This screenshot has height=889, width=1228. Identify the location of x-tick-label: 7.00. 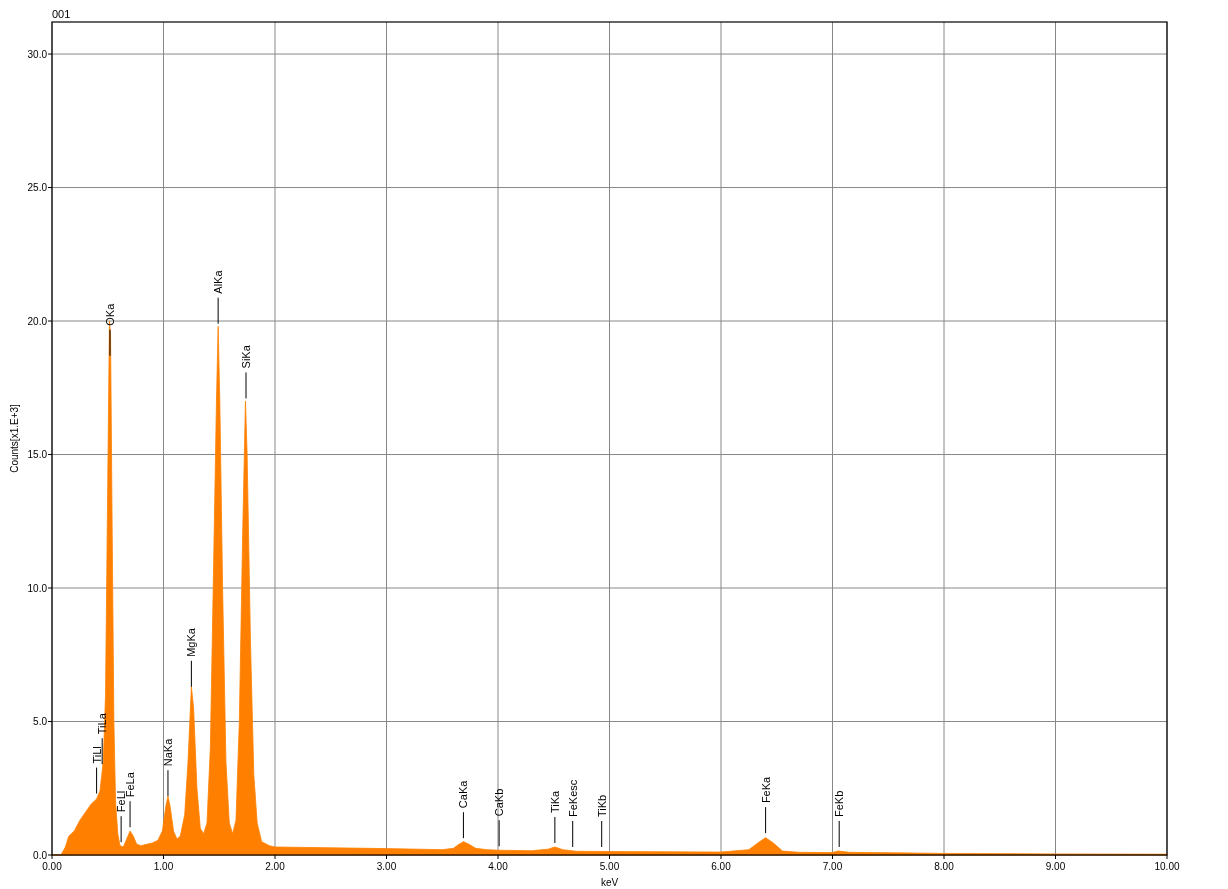
(832, 866).